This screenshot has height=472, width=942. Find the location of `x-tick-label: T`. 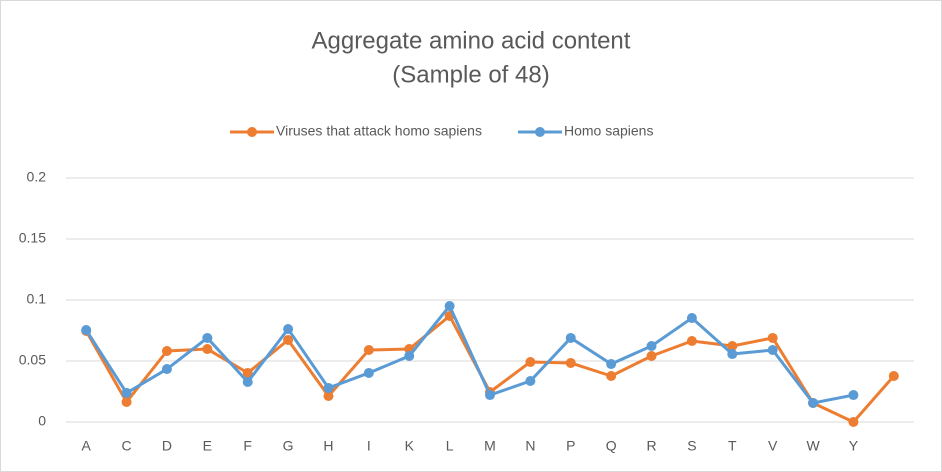

x-tick-label: T is located at coordinates (732, 446).